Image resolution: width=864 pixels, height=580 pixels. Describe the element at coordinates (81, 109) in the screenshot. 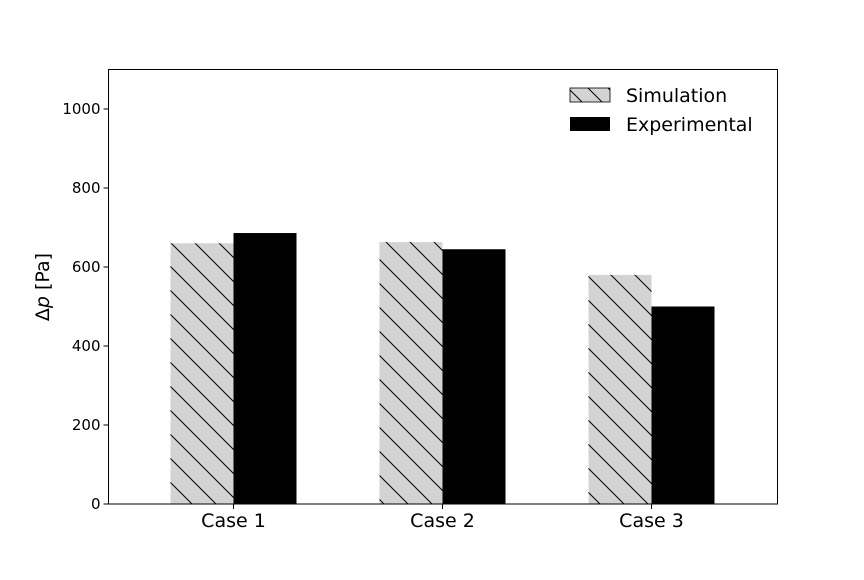

I see `y-tick-label: 1000` at that location.